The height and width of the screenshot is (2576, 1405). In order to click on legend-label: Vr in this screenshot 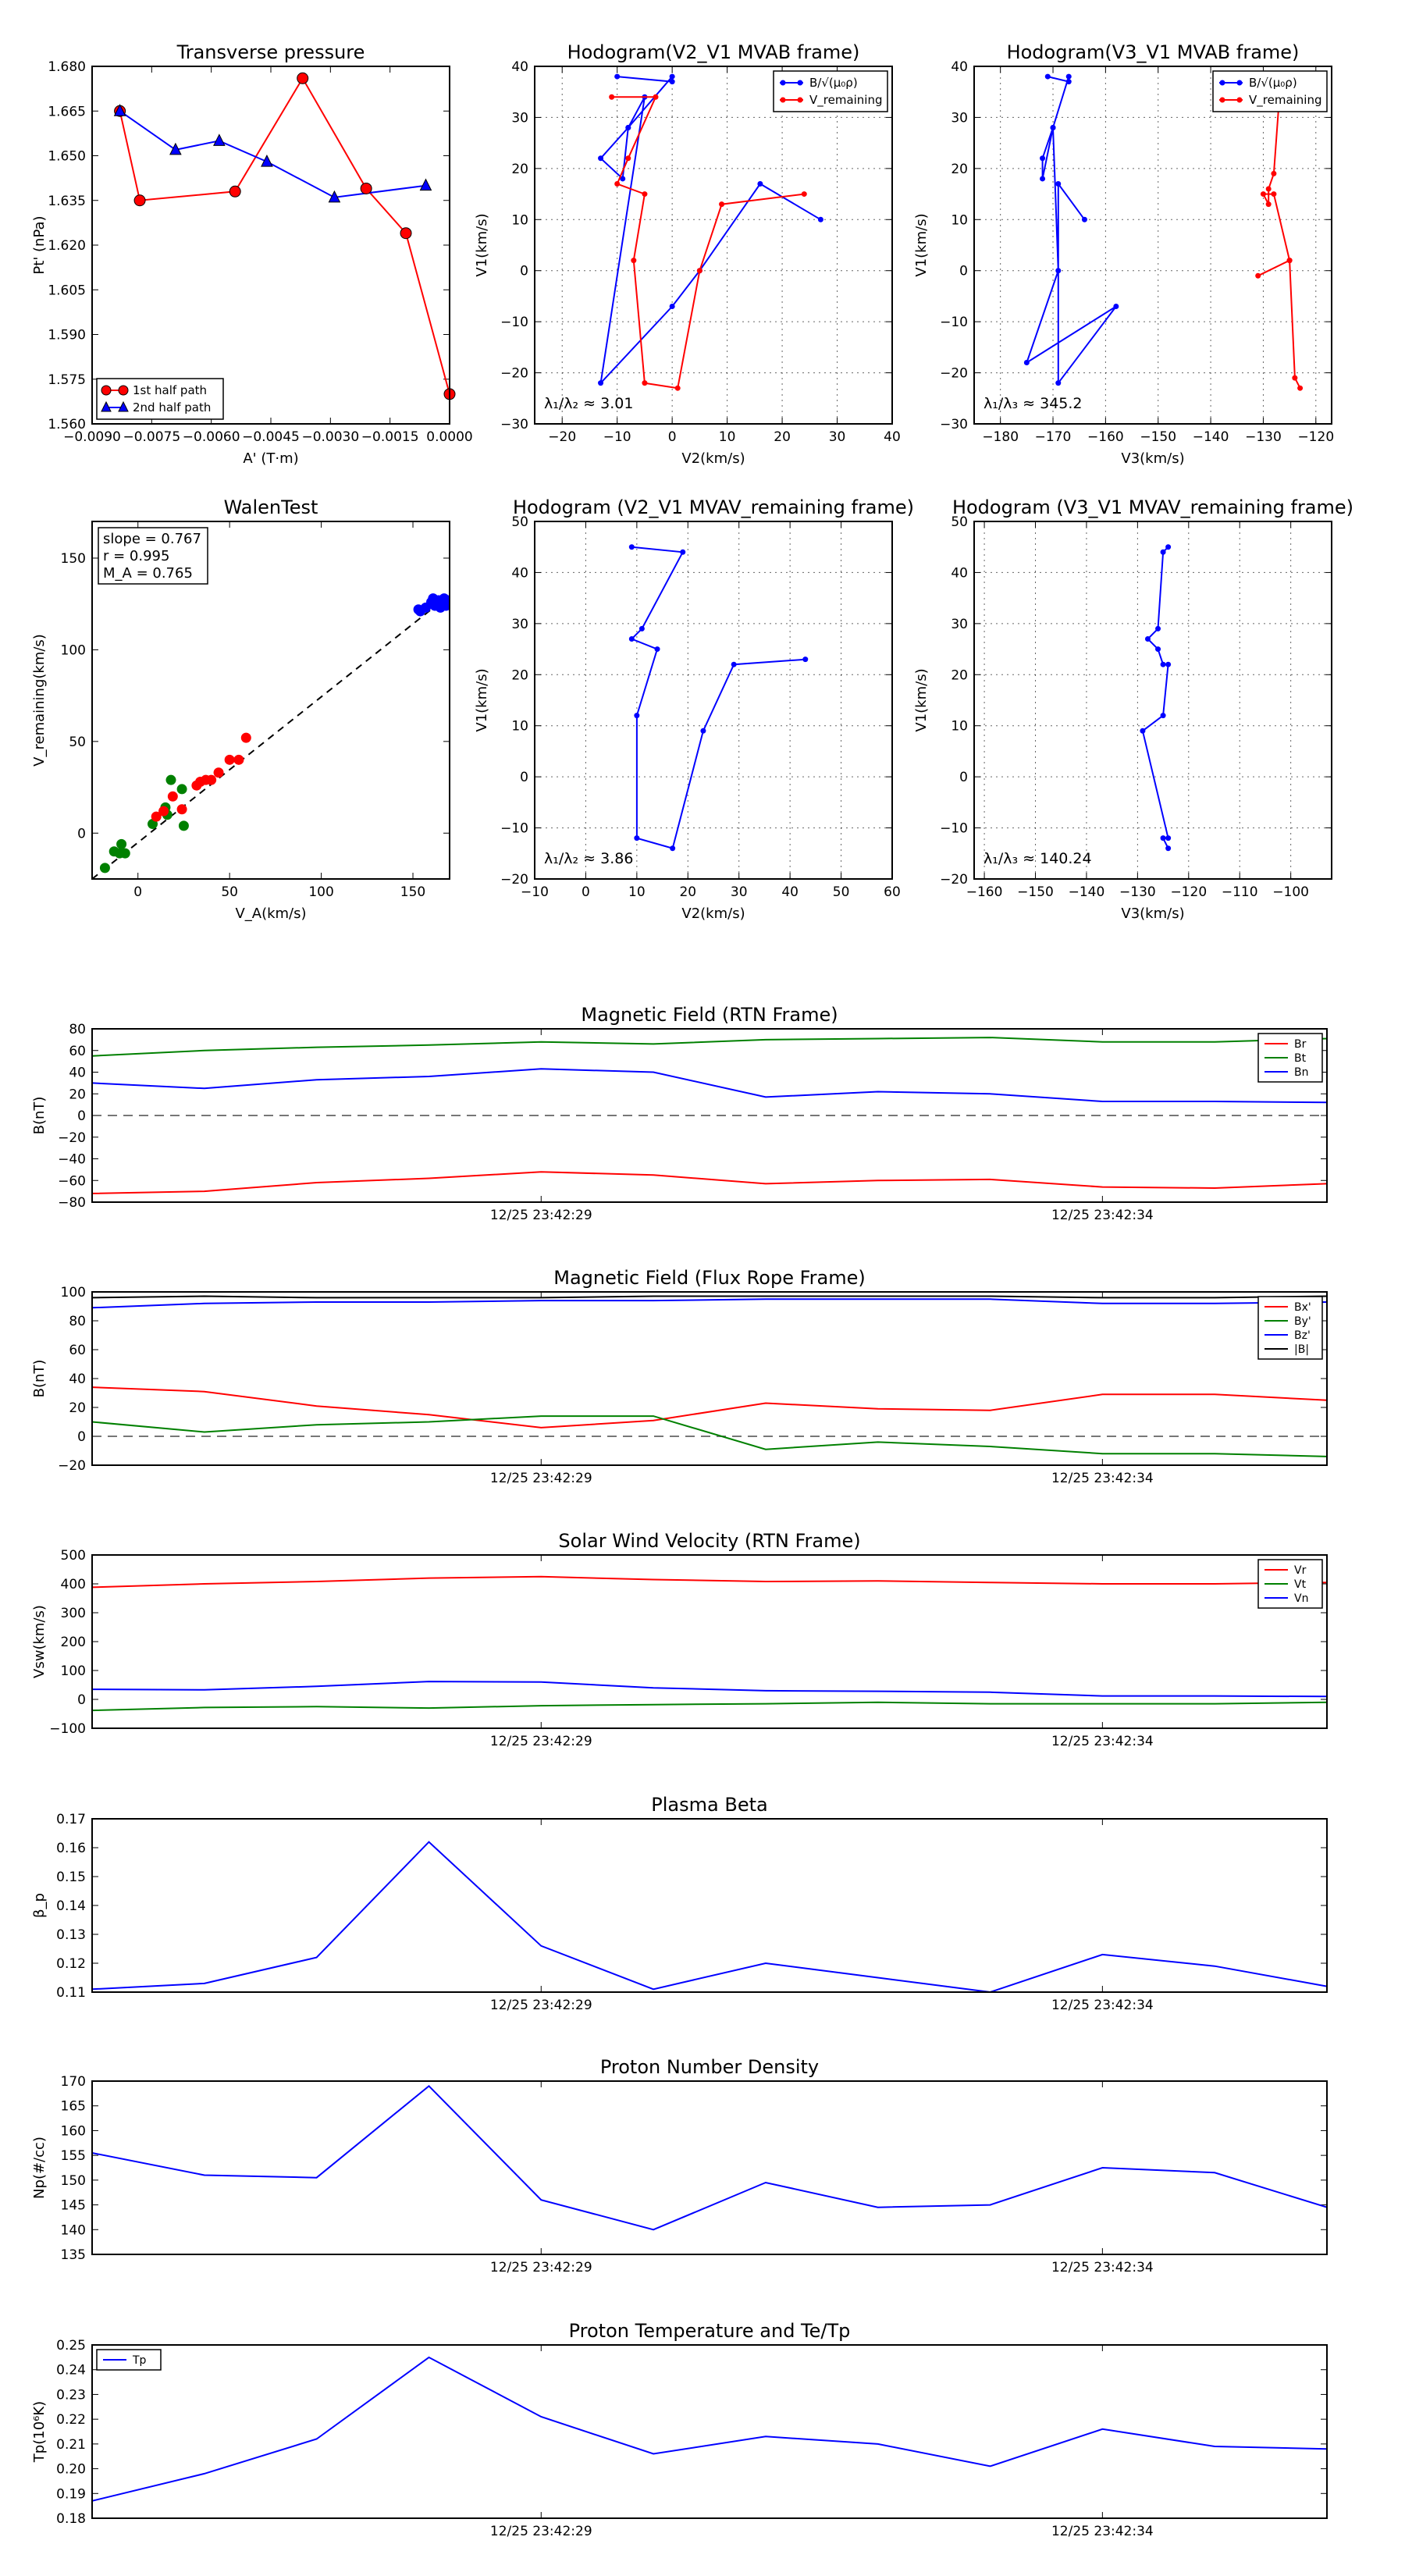, I will do `click(1300, 1570)`.